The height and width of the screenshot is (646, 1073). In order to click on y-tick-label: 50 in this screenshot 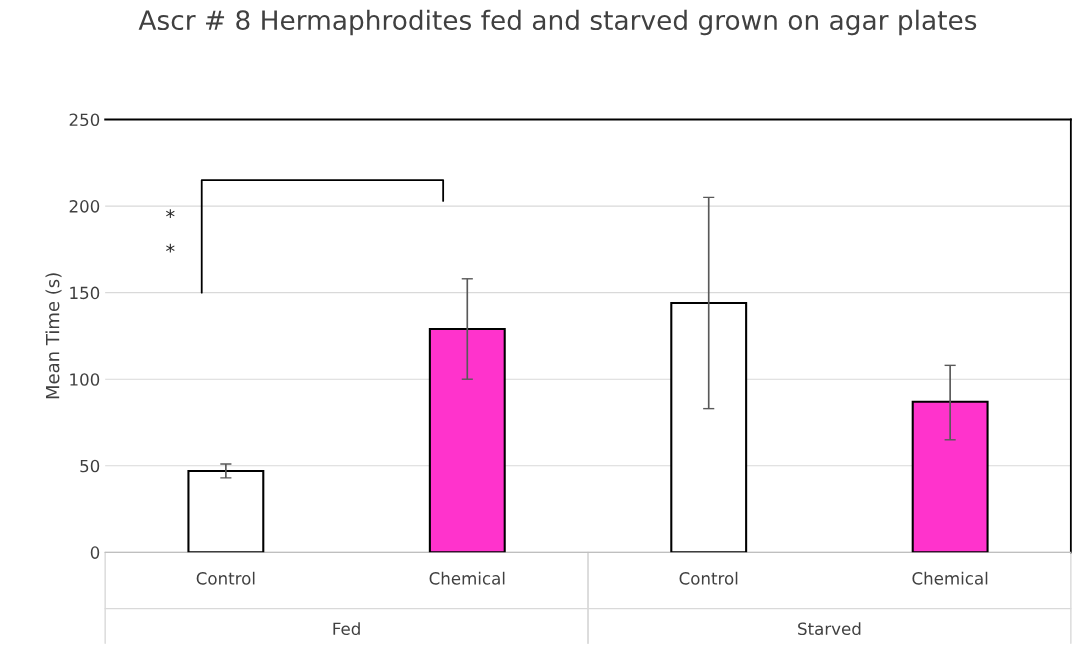, I will do `click(90, 466)`.